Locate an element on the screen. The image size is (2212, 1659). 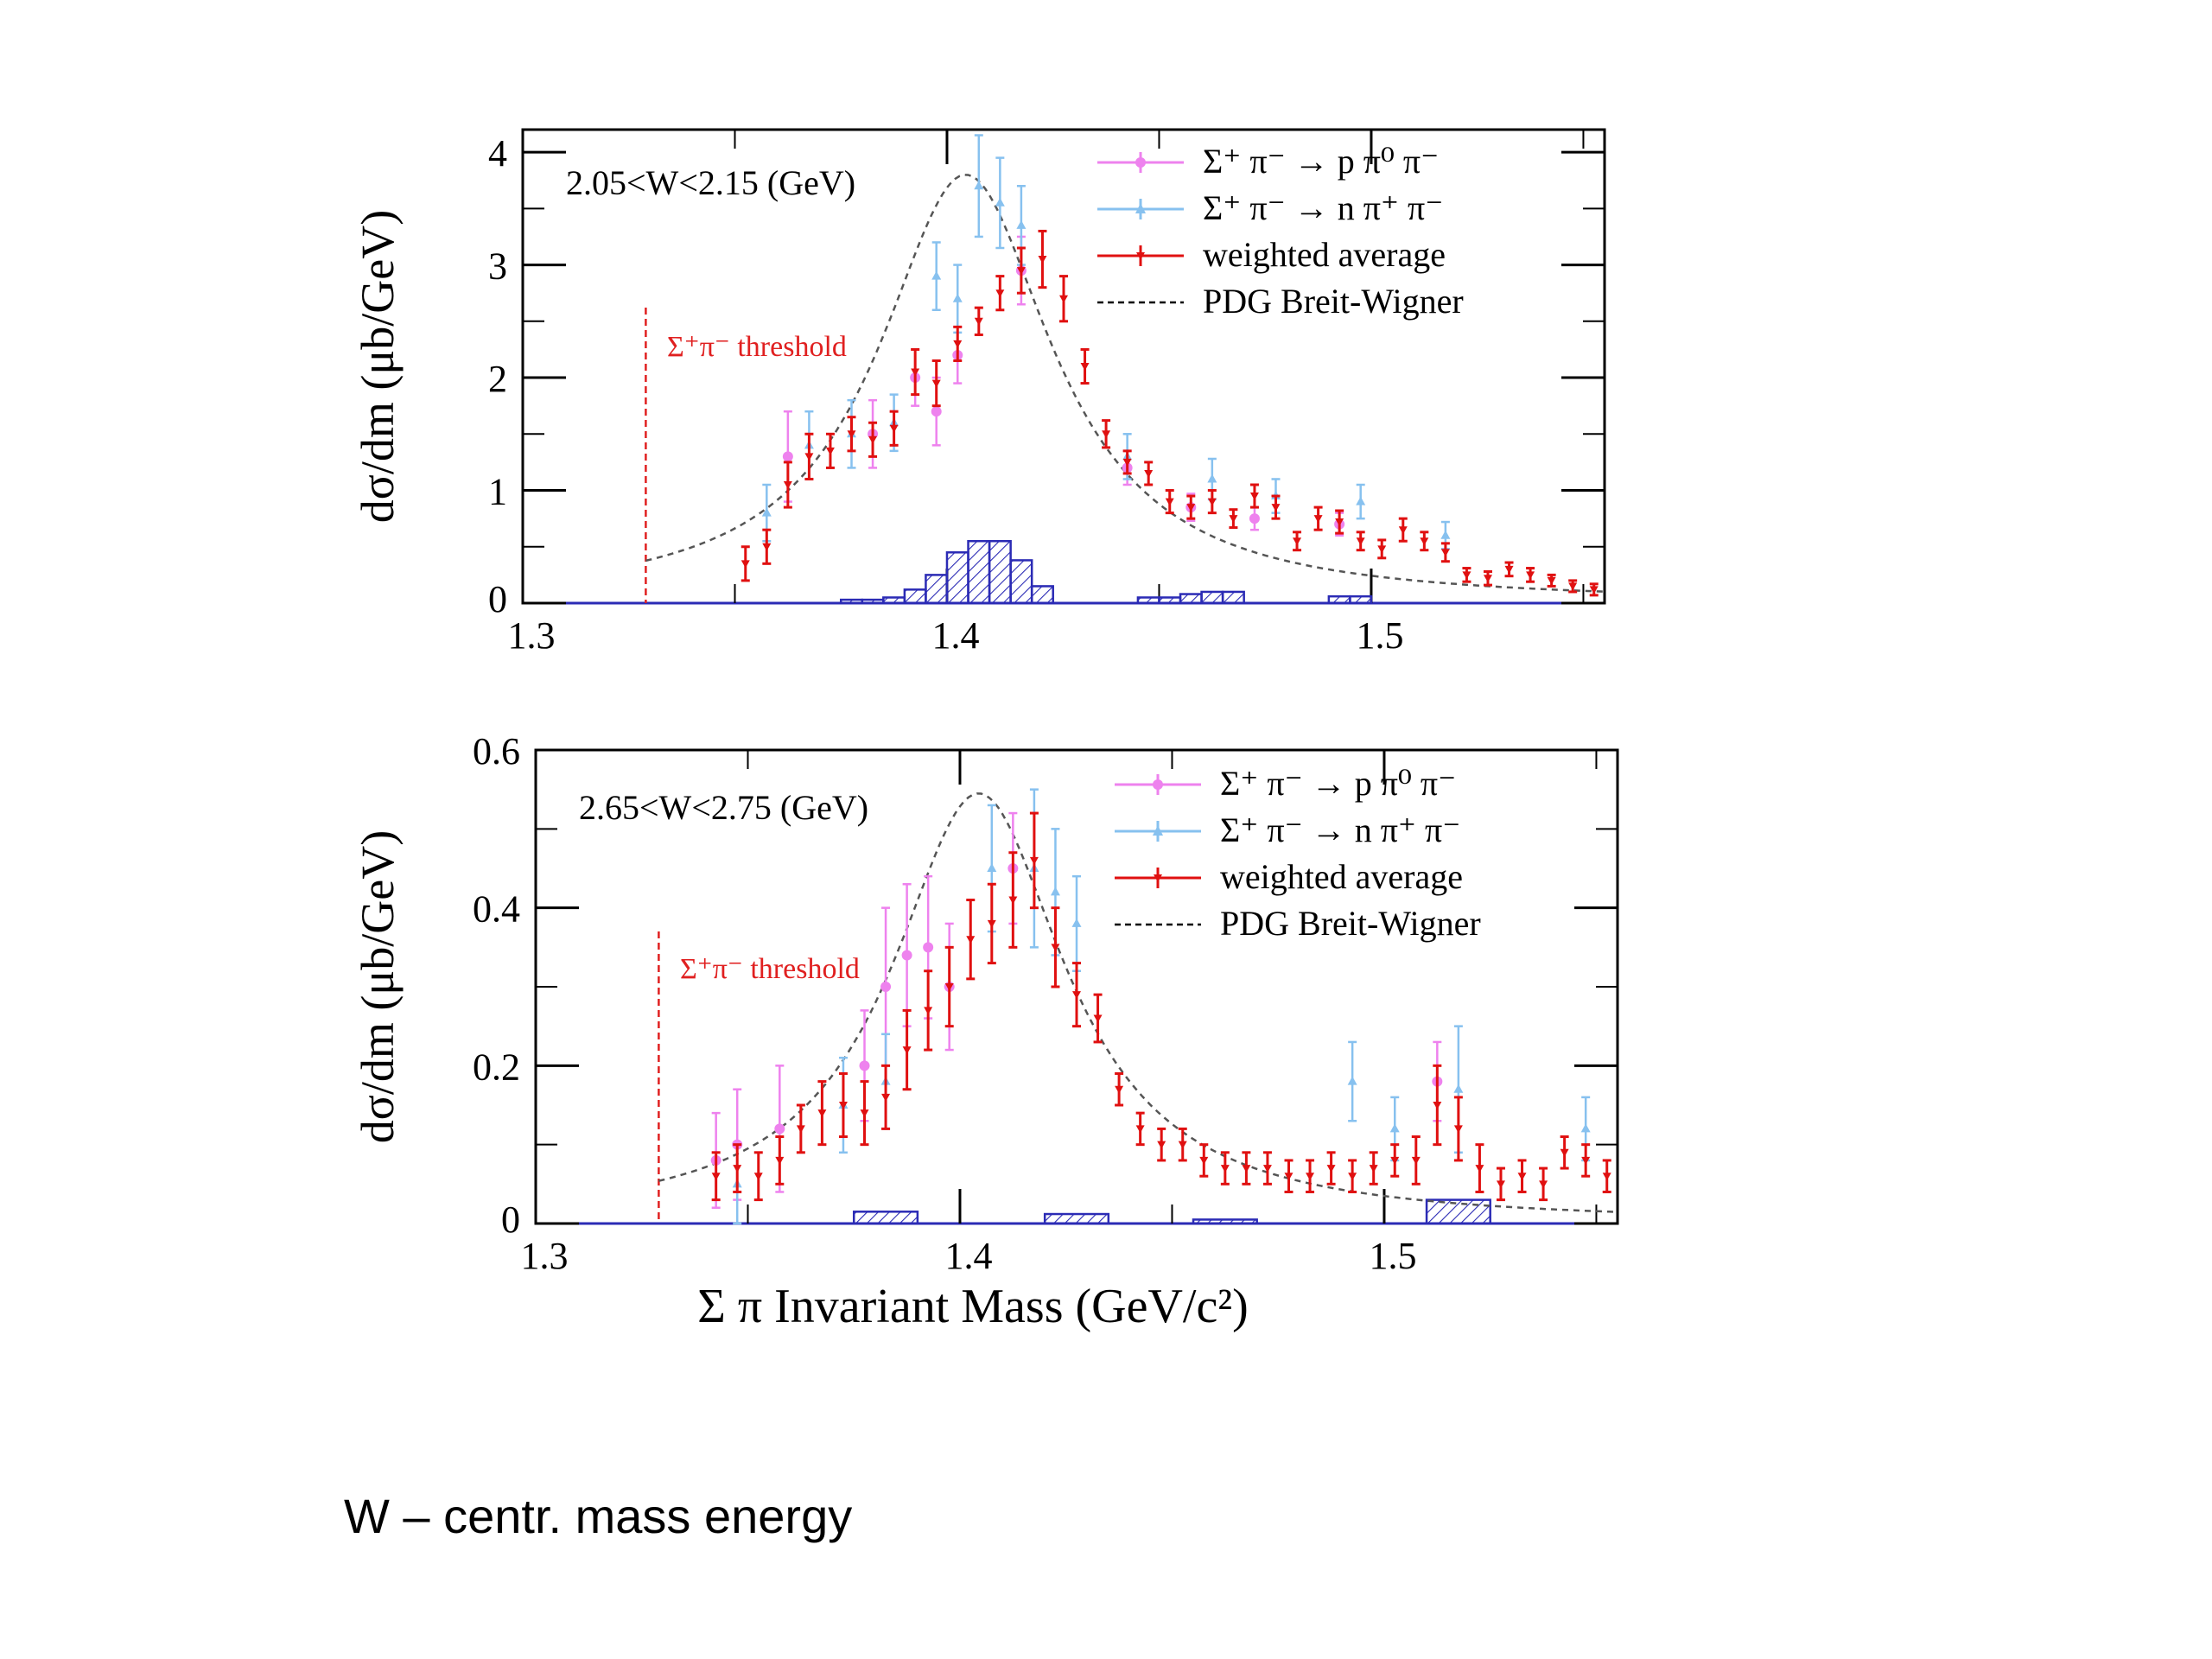
y-tick-label: 0.6 is located at coordinates (496, 751).